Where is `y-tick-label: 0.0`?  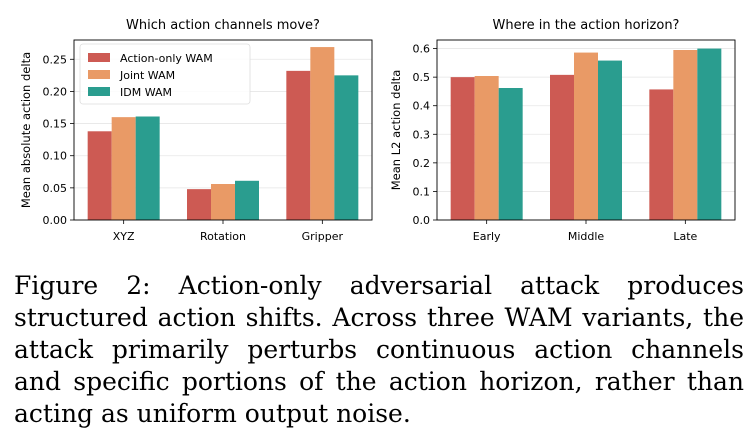
y-tick-label: 0.0 is located at coordinates (422, 220).